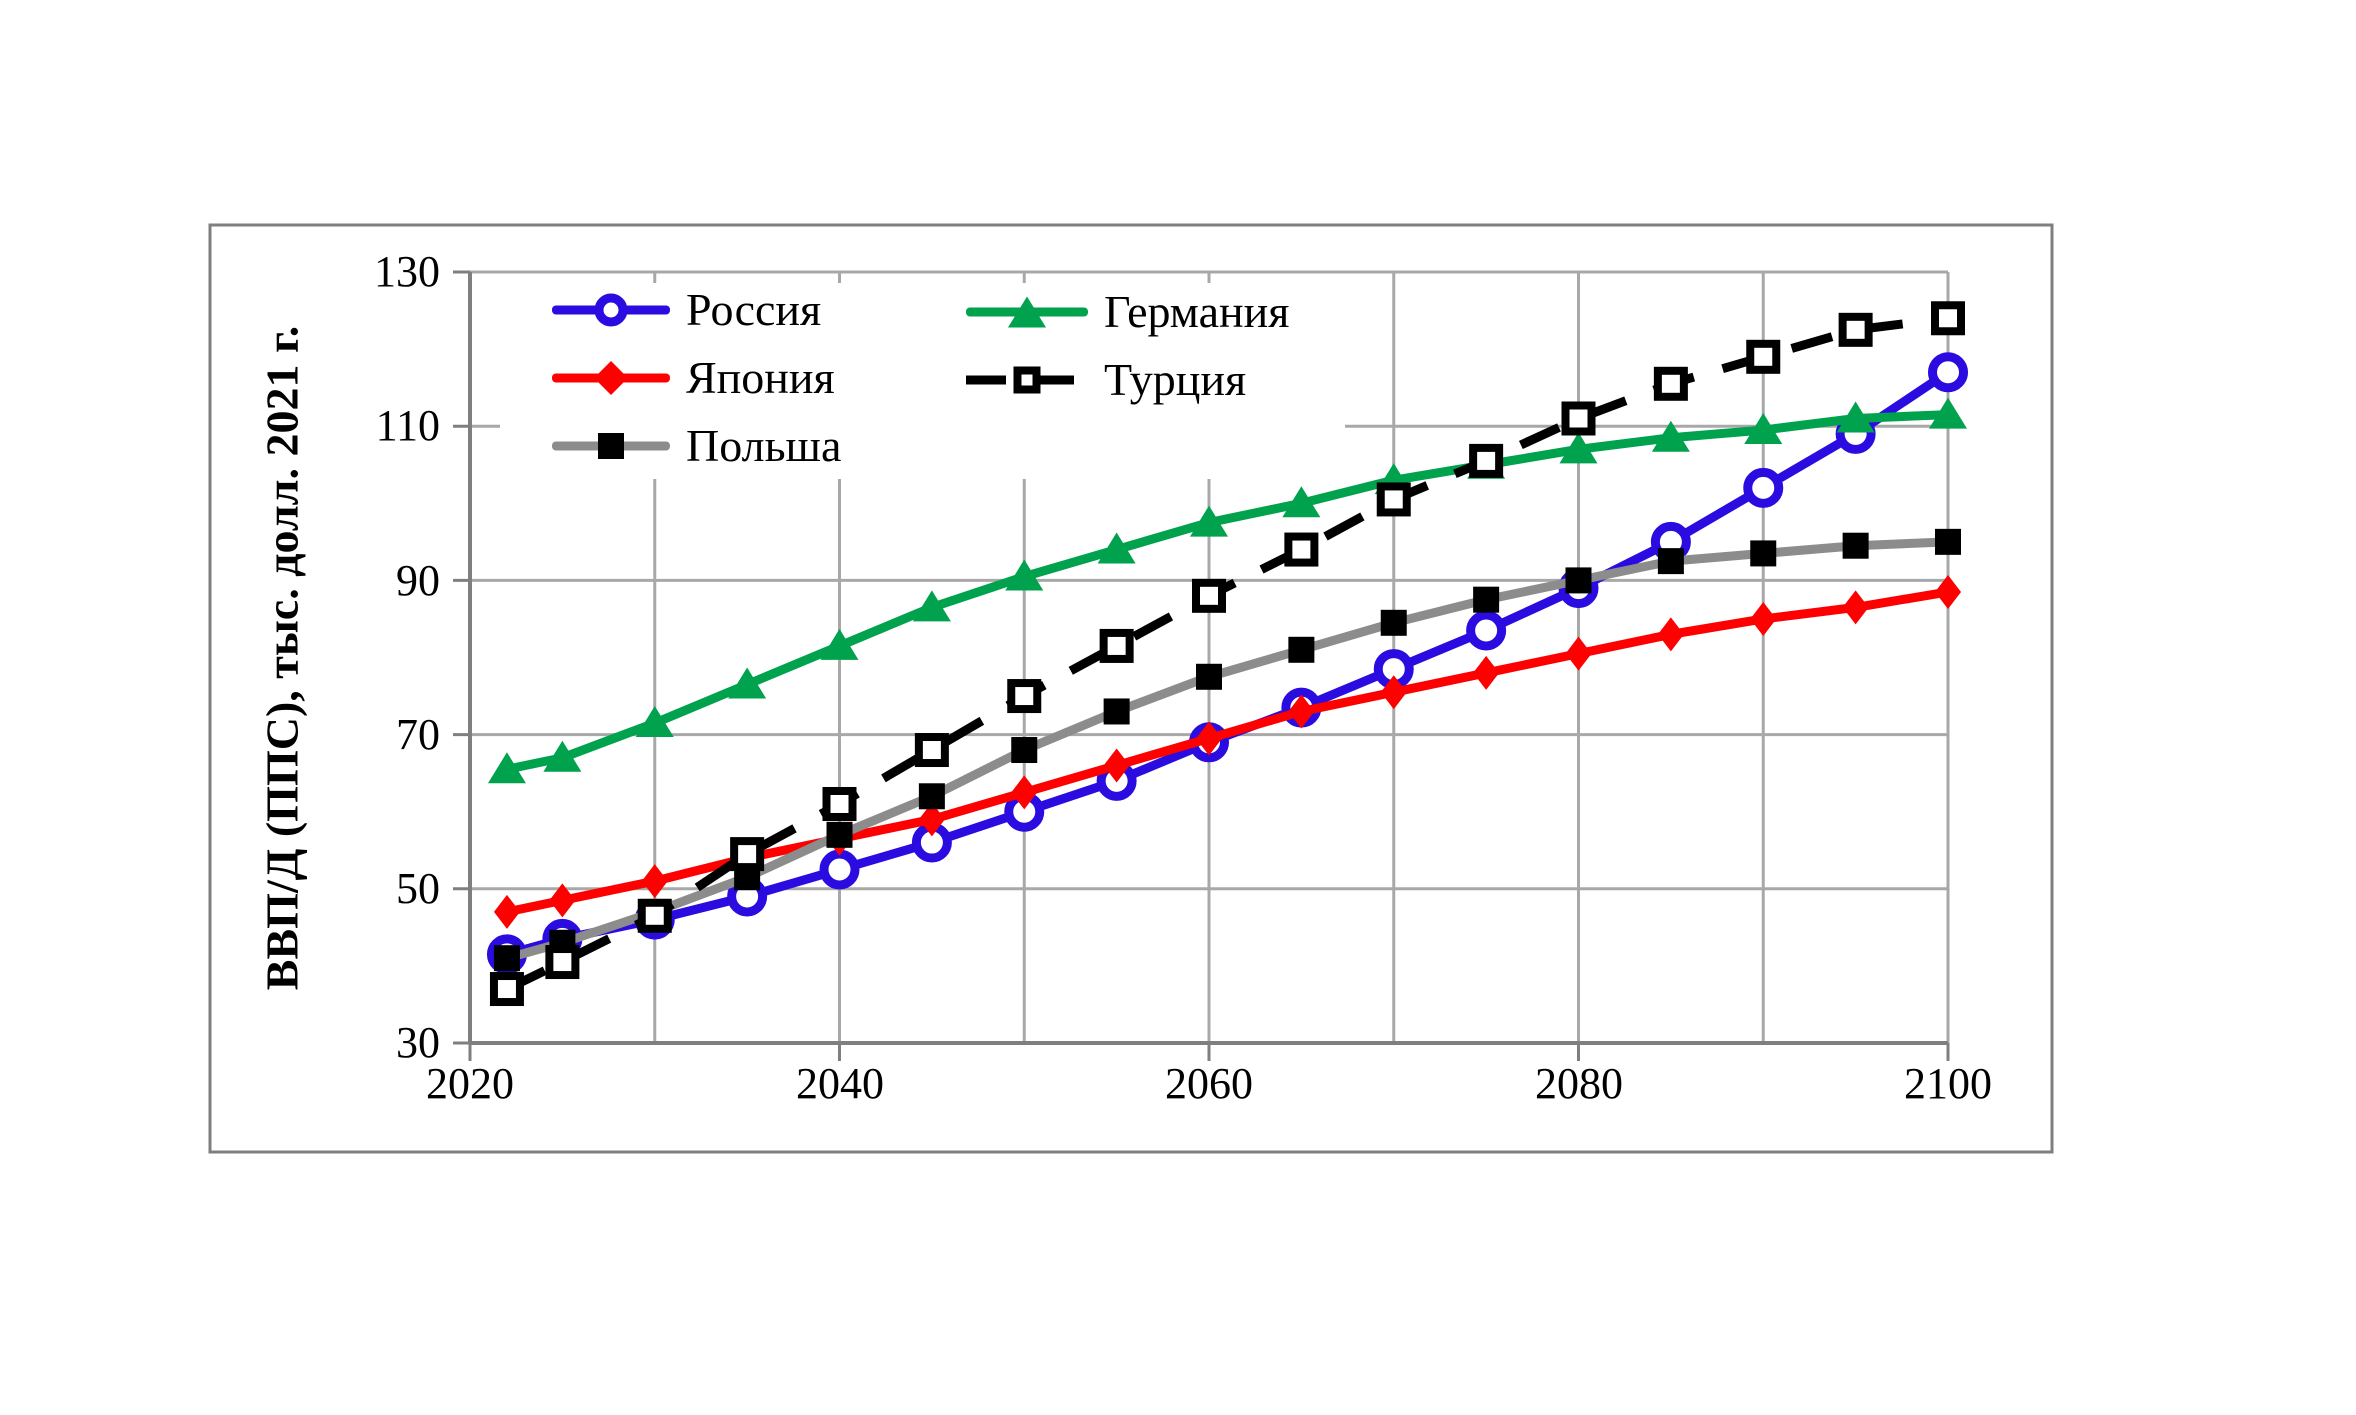 Image resolution: width=2356 pixels, height=1415 pixels. What do you see at coordinates (1579, 1083) in the screenshot?
I see `x-tick-label: 2080` at bounding box center [1579, 1083].